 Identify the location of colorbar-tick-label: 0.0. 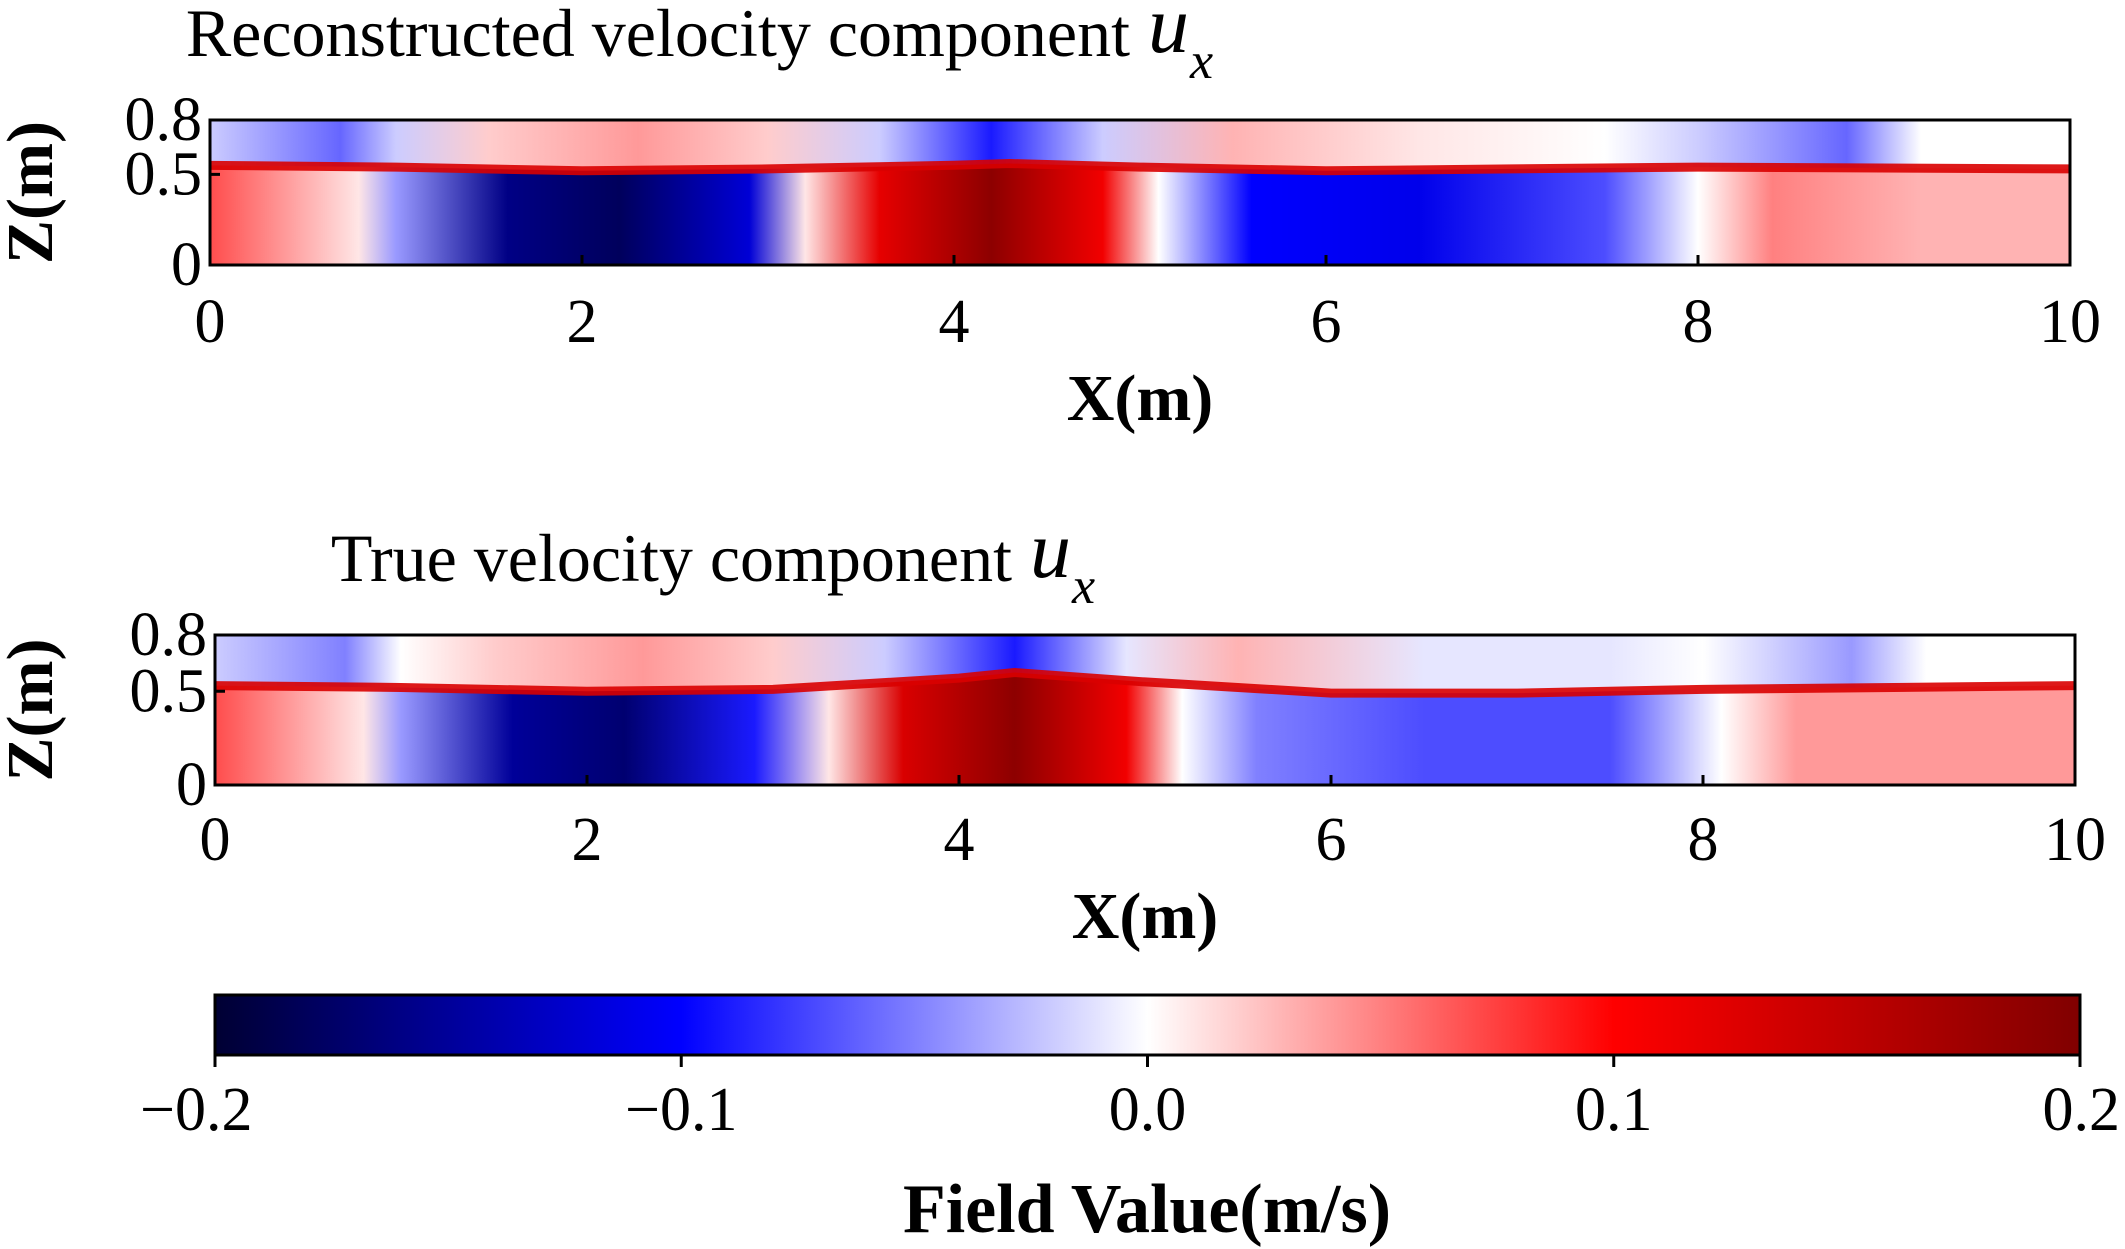
(1148, 1110).